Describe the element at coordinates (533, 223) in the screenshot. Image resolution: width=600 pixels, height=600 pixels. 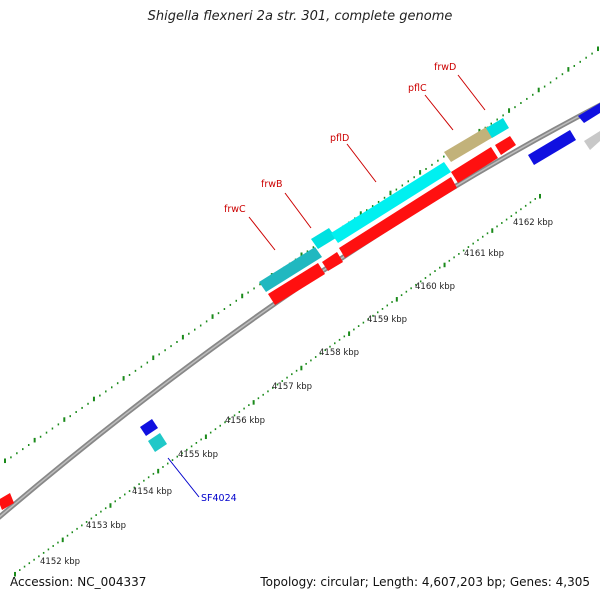
I see `scale-label-4162: 4162 kbp` at that location.